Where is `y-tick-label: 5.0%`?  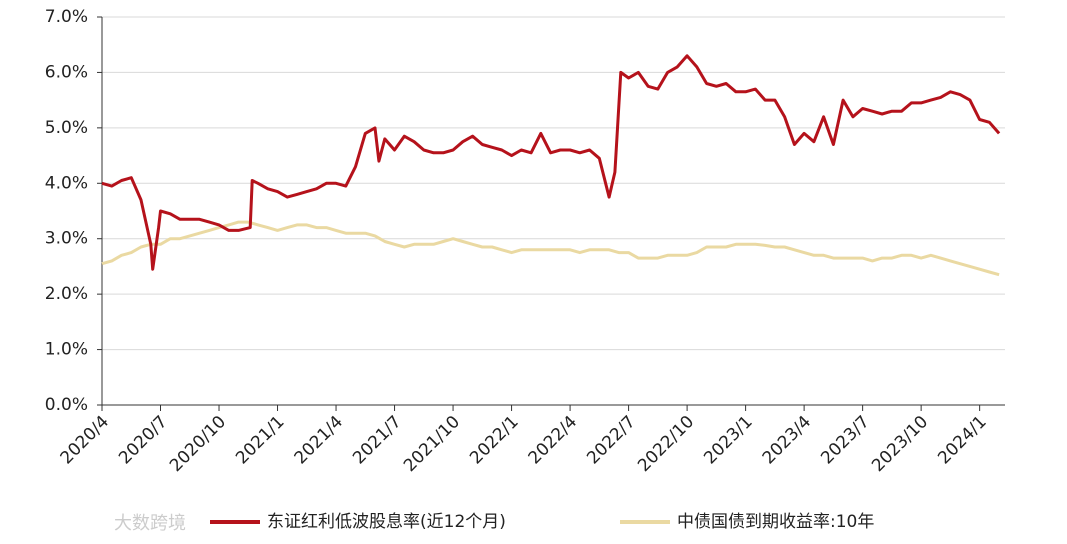 y-tick-label: 5.0% is located at coordinates (66, 128).